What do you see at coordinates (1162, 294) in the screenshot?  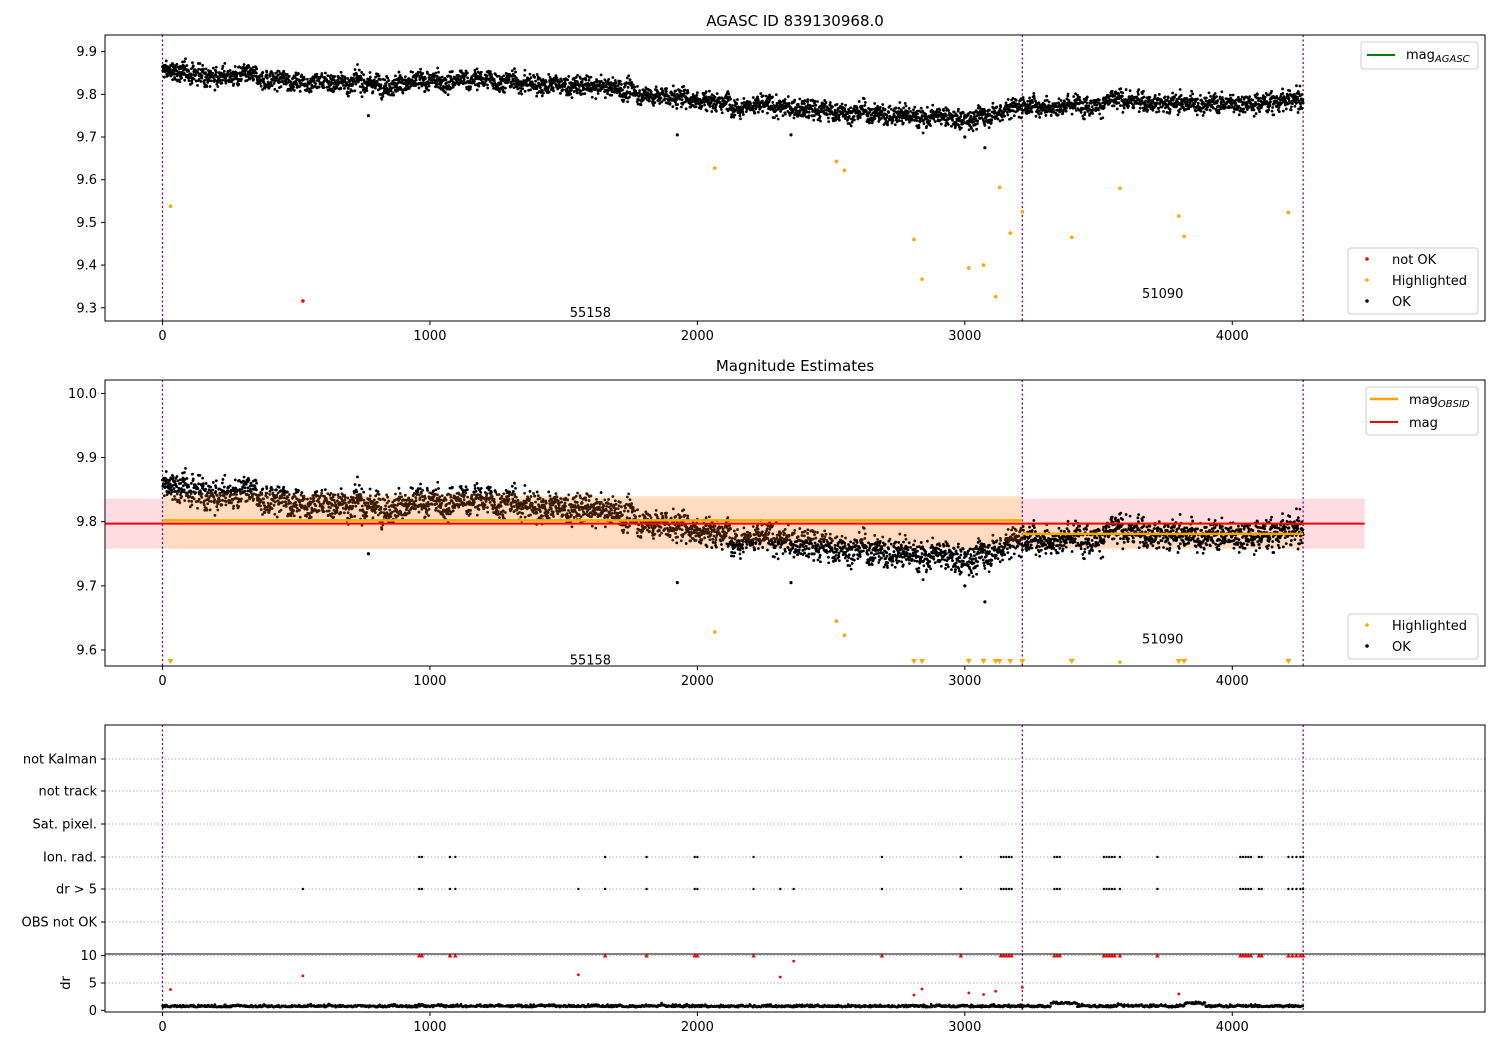 I see `agasc-obsid-label-51090: 51090` at bounding box center [1162, 294].